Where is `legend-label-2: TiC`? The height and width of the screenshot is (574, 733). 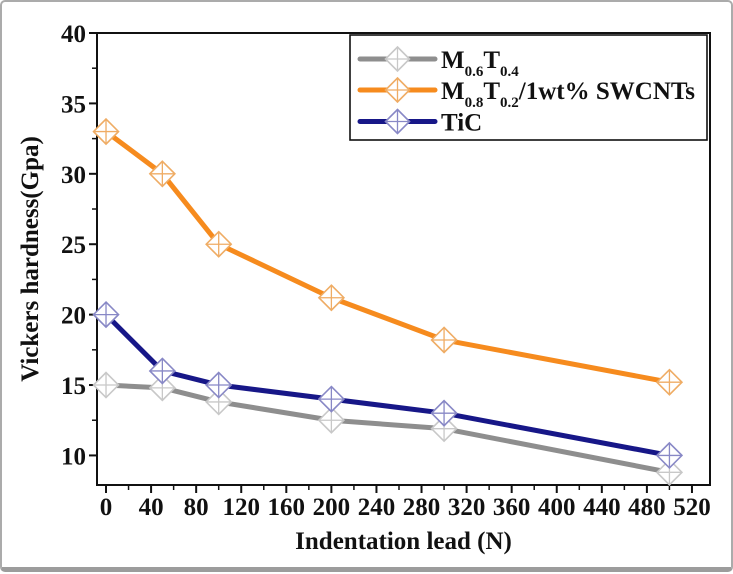
legend-label-2: TiC is located at coordinates (461, 123).